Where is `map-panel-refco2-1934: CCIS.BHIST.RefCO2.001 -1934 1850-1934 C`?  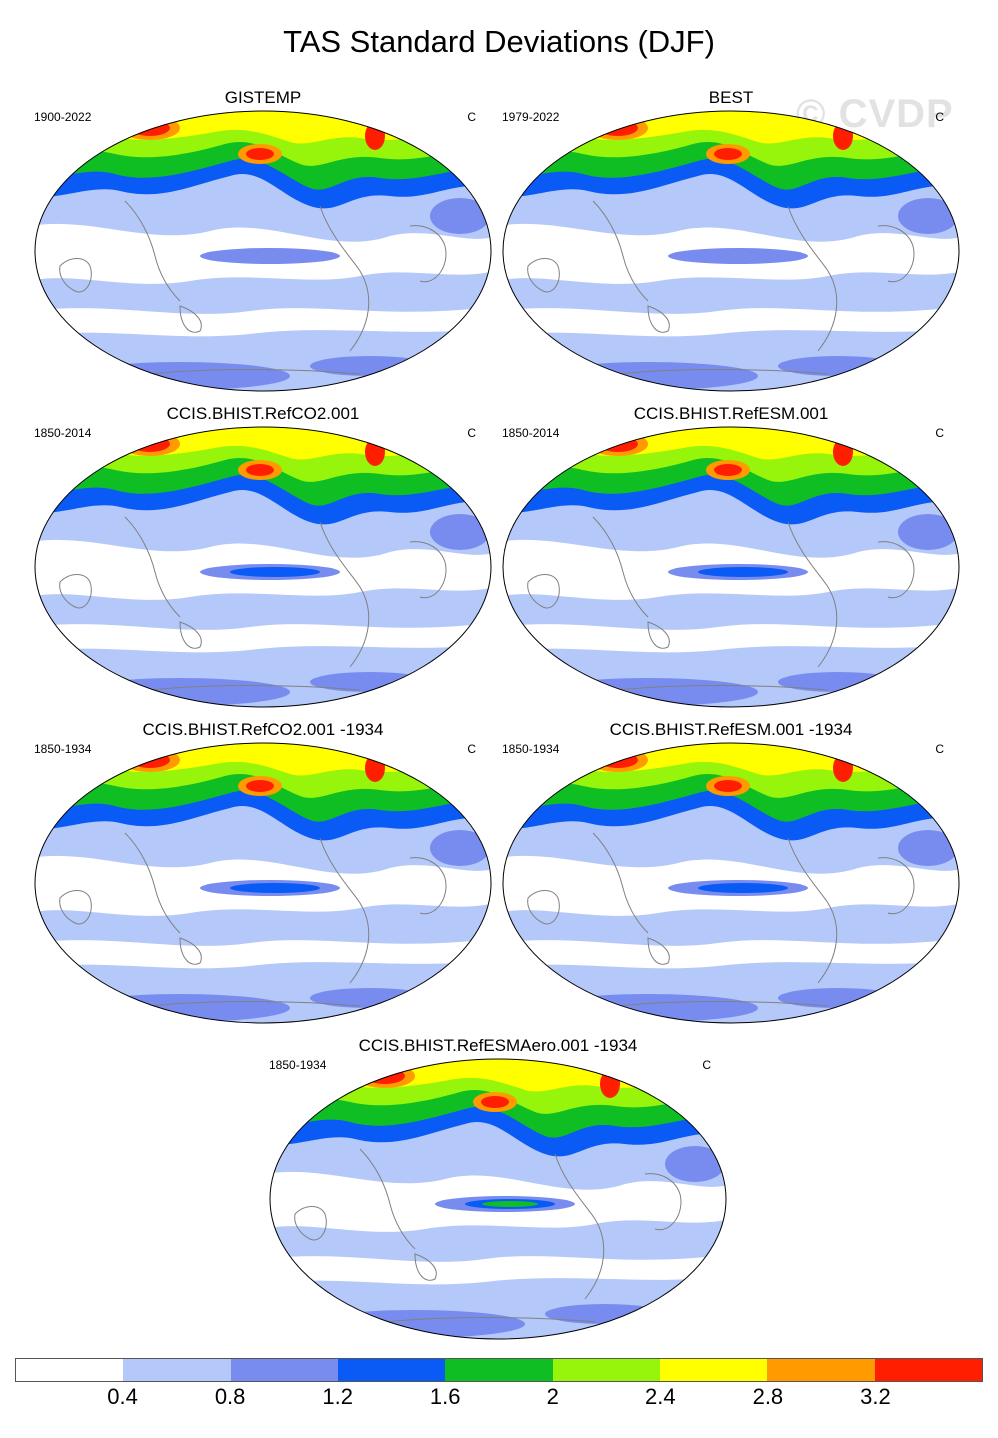 map-panel-refco2-1934: CCIS.BHIST.RefCO2.001 -1934 1850-1934 C is located at coordinates (263, 872).